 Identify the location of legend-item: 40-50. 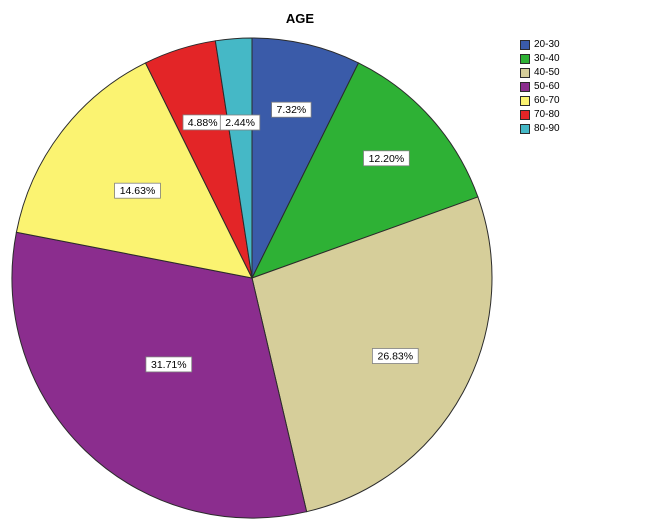
(540, 72).